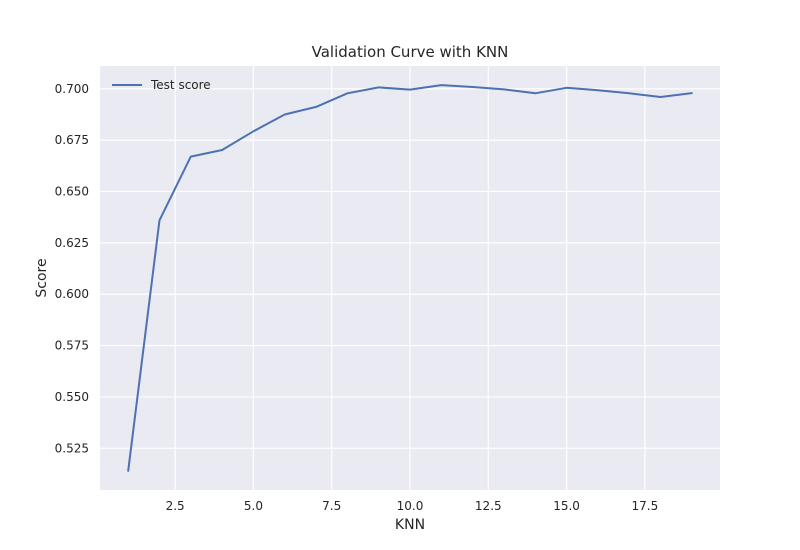  What do you see at coordinates (72, 346) in the screenshot?
I see `y-tick-label: 0.575` at bounding box center [72, 346].